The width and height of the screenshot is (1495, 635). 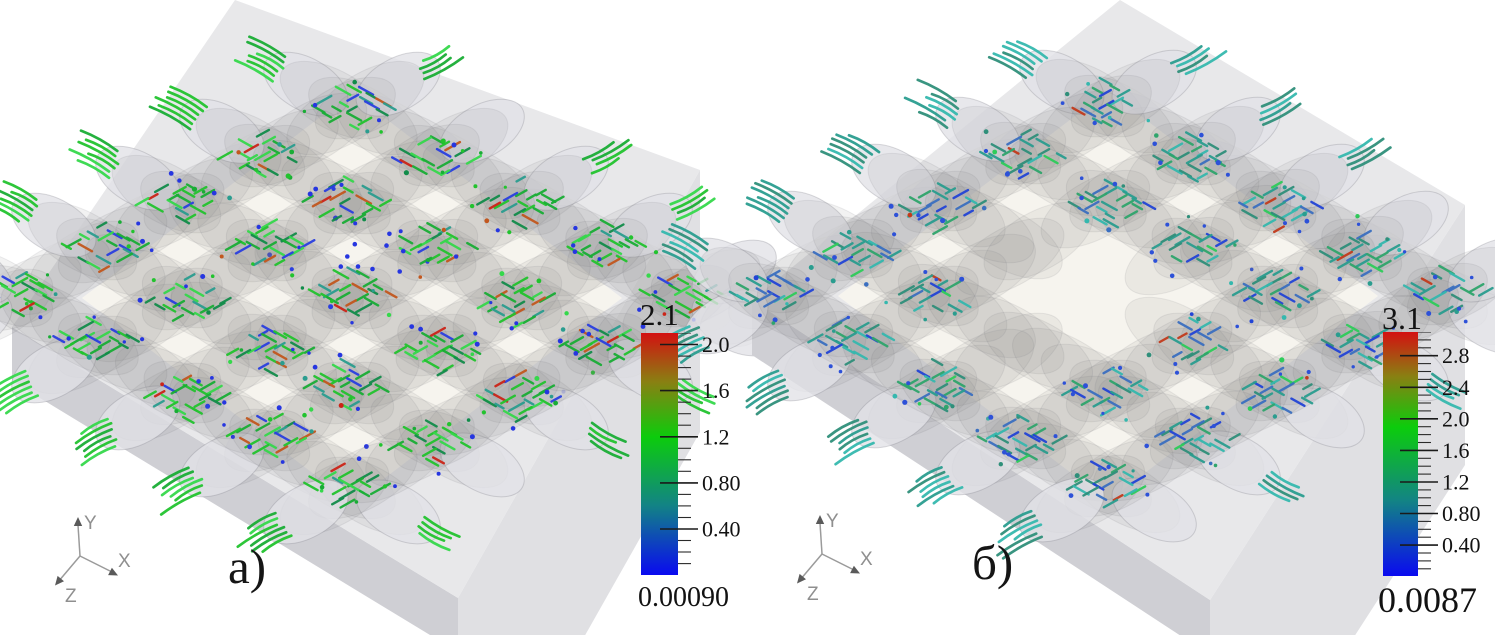 I want to click on colorbar-max-label: 3.1, so click(x=1402, y=318).